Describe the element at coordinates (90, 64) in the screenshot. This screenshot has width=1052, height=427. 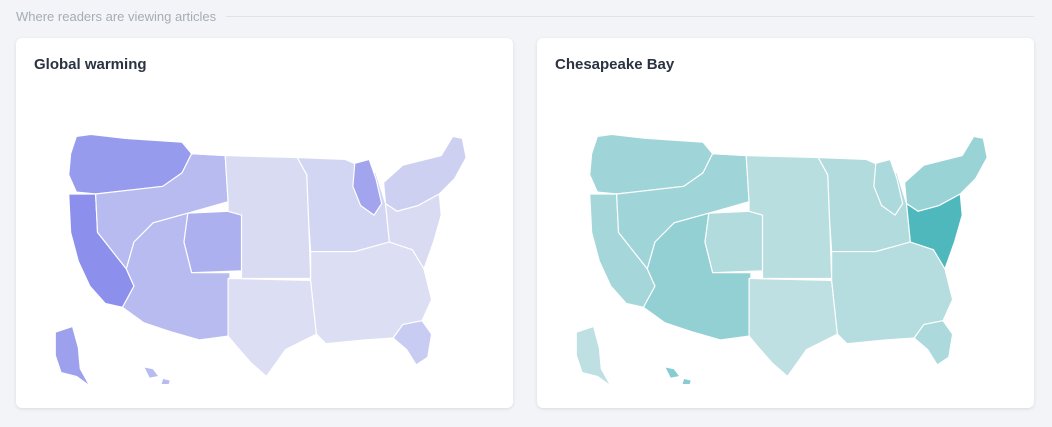
I see `card-title: Global warming` at that location.